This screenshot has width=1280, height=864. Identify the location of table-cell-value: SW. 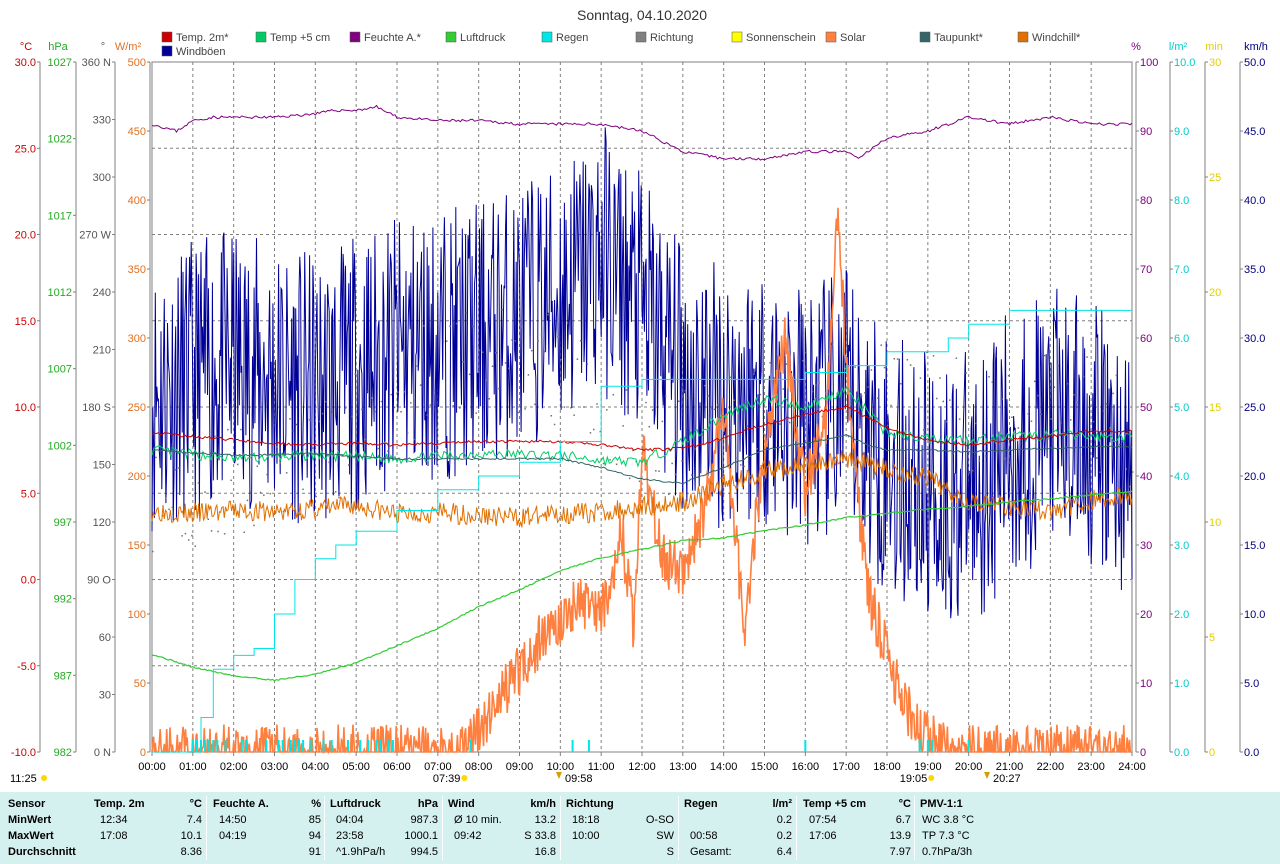
(665, 836).